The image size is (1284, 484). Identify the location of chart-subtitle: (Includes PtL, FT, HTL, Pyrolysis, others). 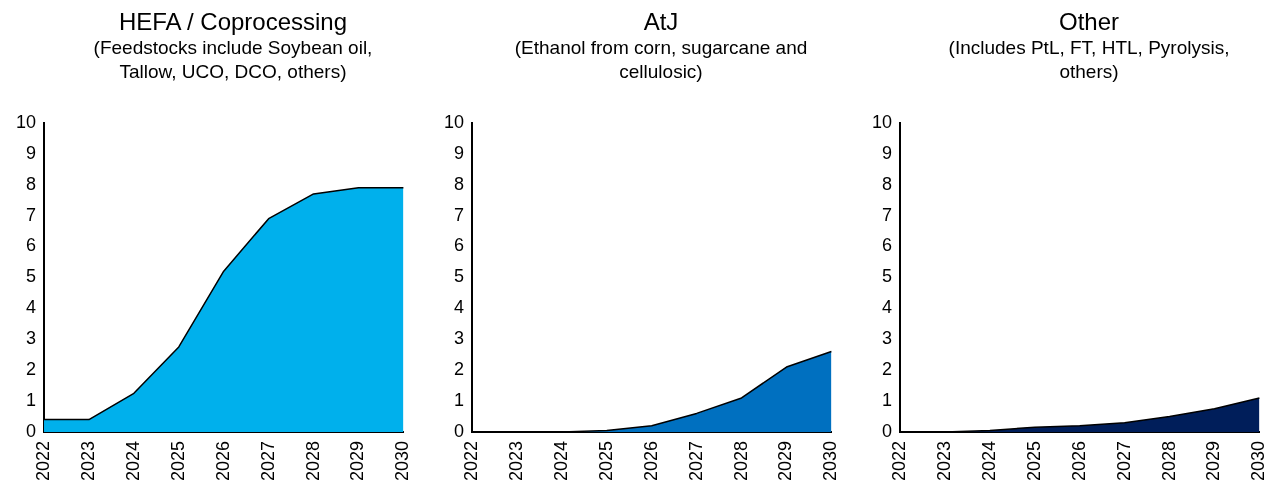
(1089, 60).